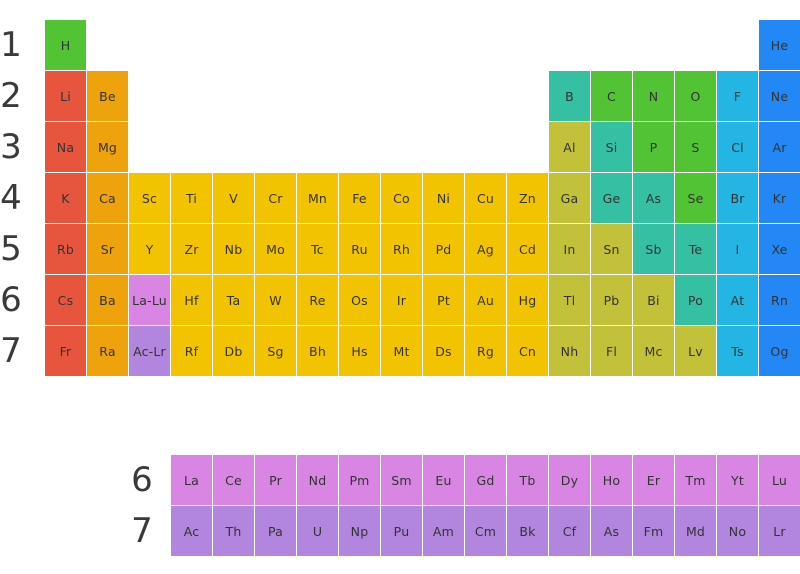 Image resolution: width=800 pixels, height=574 pixels. Describe the element at coordinates (653, 531) in the screenshot. I see `actinide-cell: Fm` at that location.